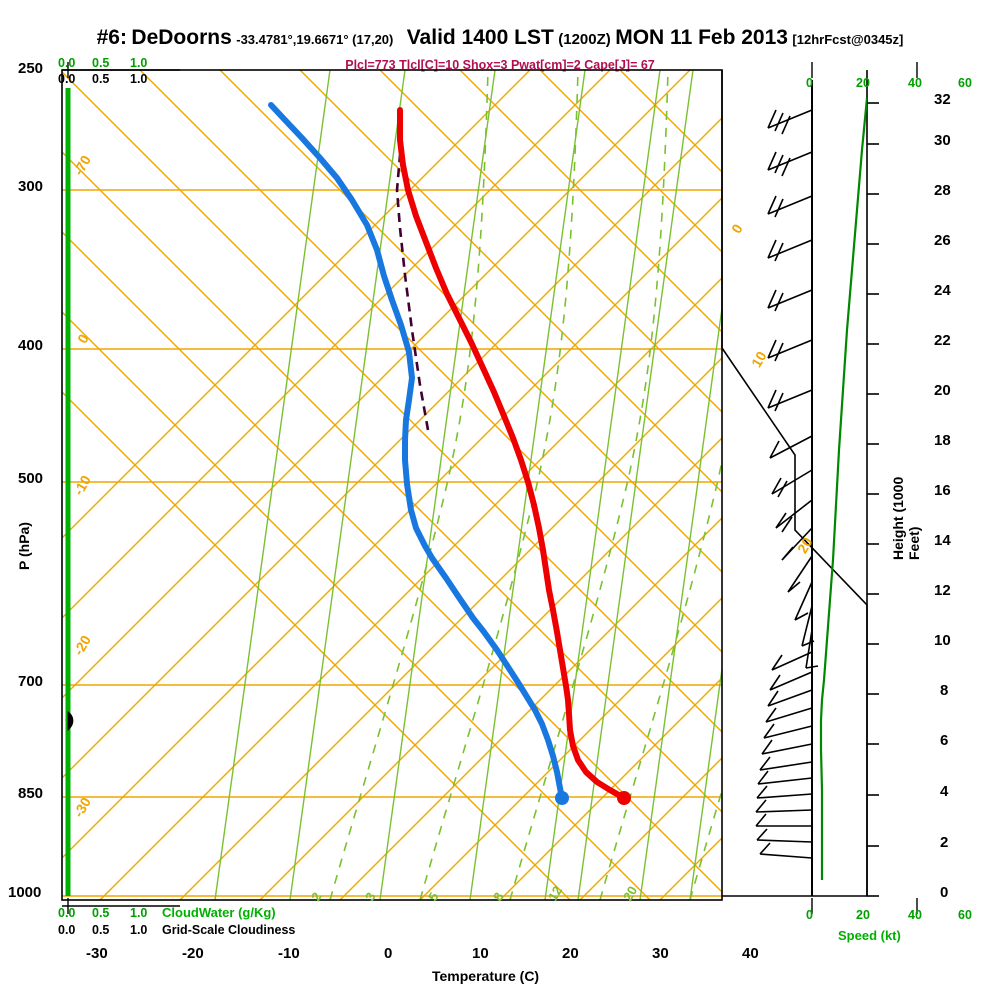  Describe the element at coordinates (942, 340) in the screenshot. I see `height-tick: 22` at that location.